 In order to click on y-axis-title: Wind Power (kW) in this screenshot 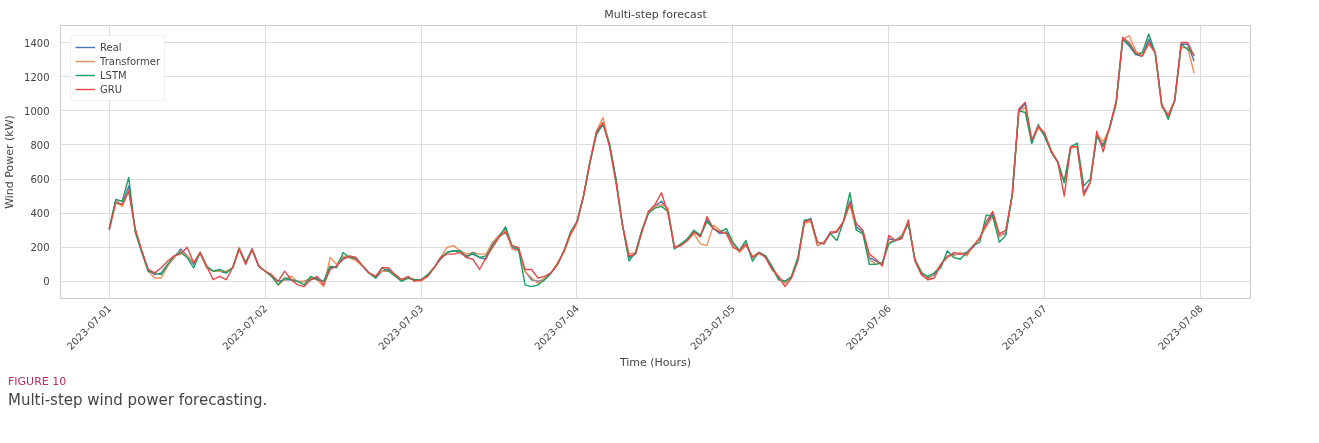, I will do `click(10, 162)`.